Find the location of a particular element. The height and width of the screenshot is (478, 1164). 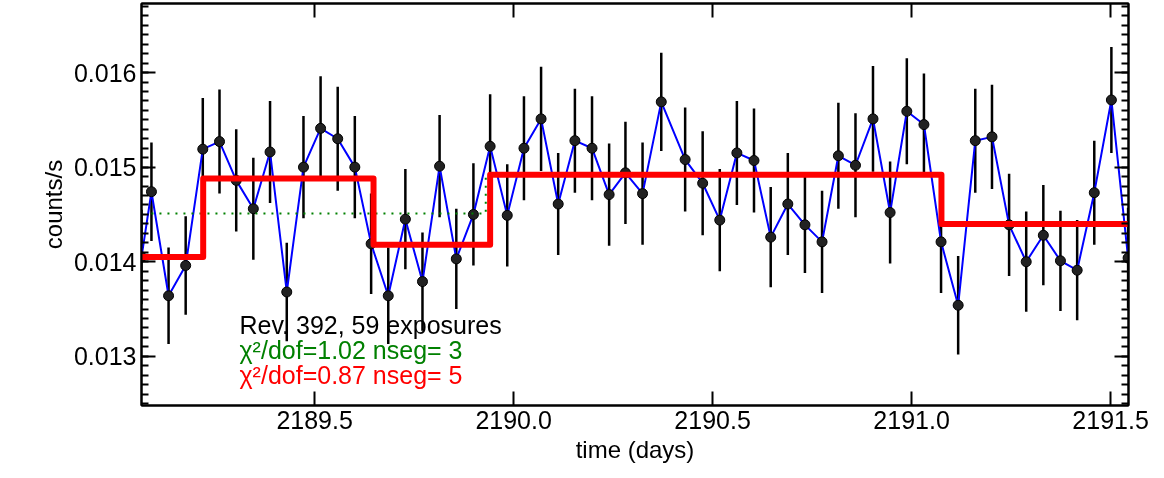

x-tick-label: 2191.5 is located at coordinates (1110, 419).